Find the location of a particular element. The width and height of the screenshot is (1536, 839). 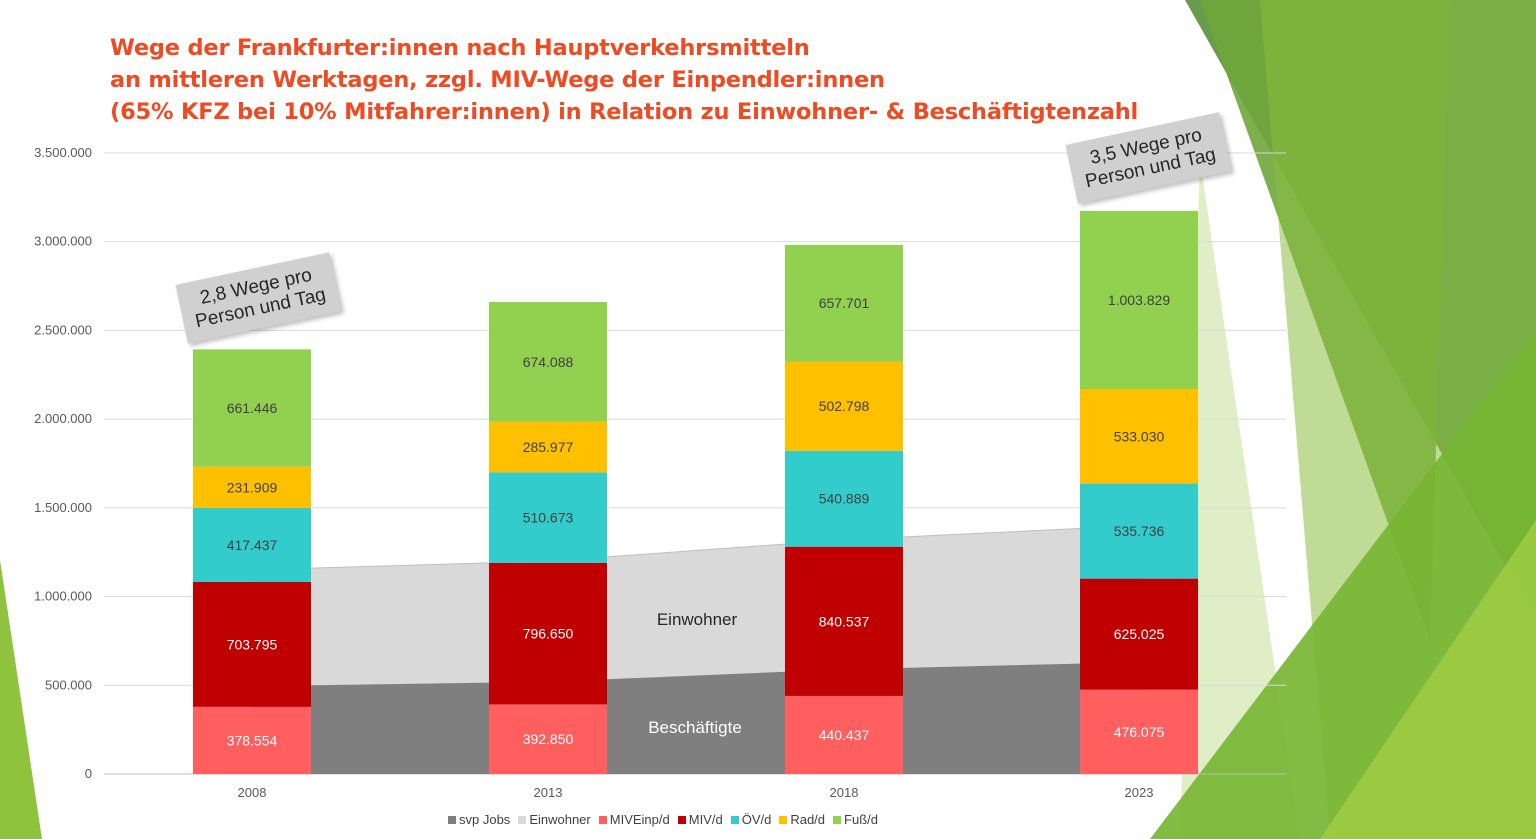

deco-triangle-left is located at coordinates (21, 699).